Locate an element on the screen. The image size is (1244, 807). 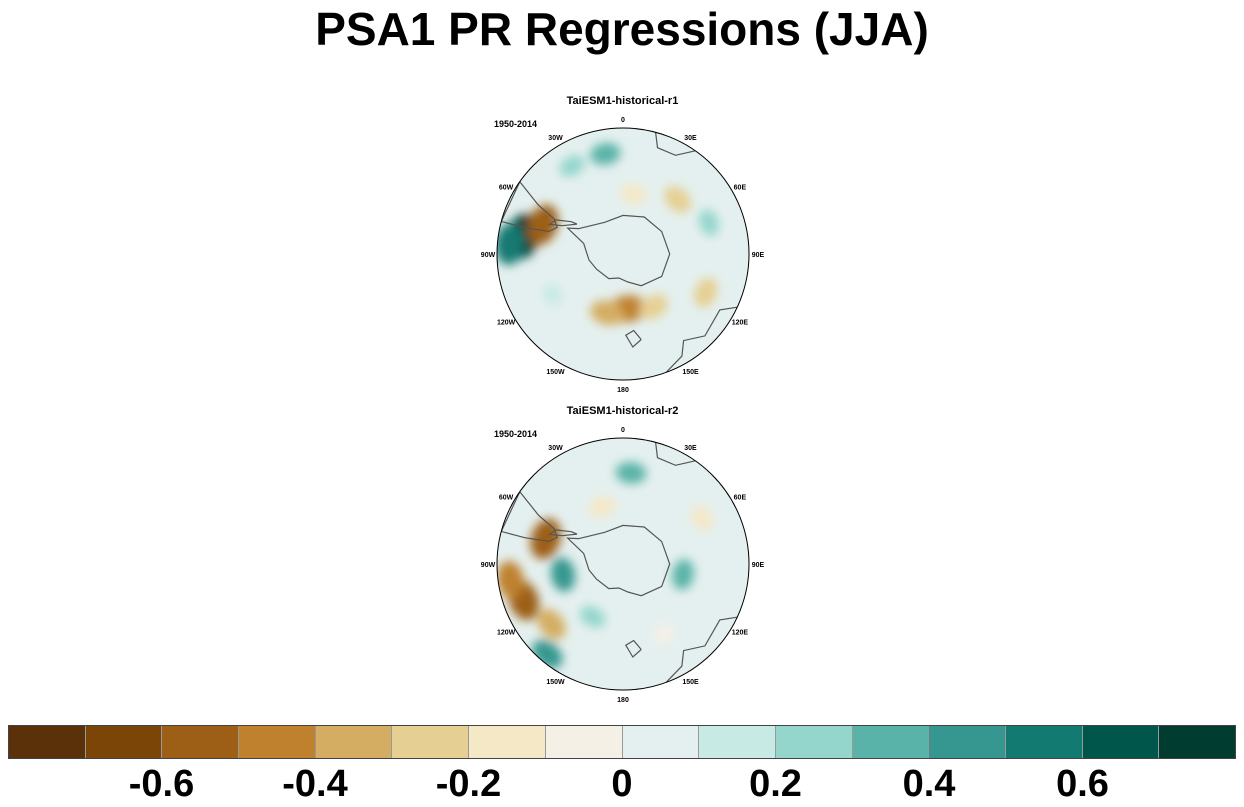
colorbar-tick-label: 0.2 is located at coordinates (775, 784).